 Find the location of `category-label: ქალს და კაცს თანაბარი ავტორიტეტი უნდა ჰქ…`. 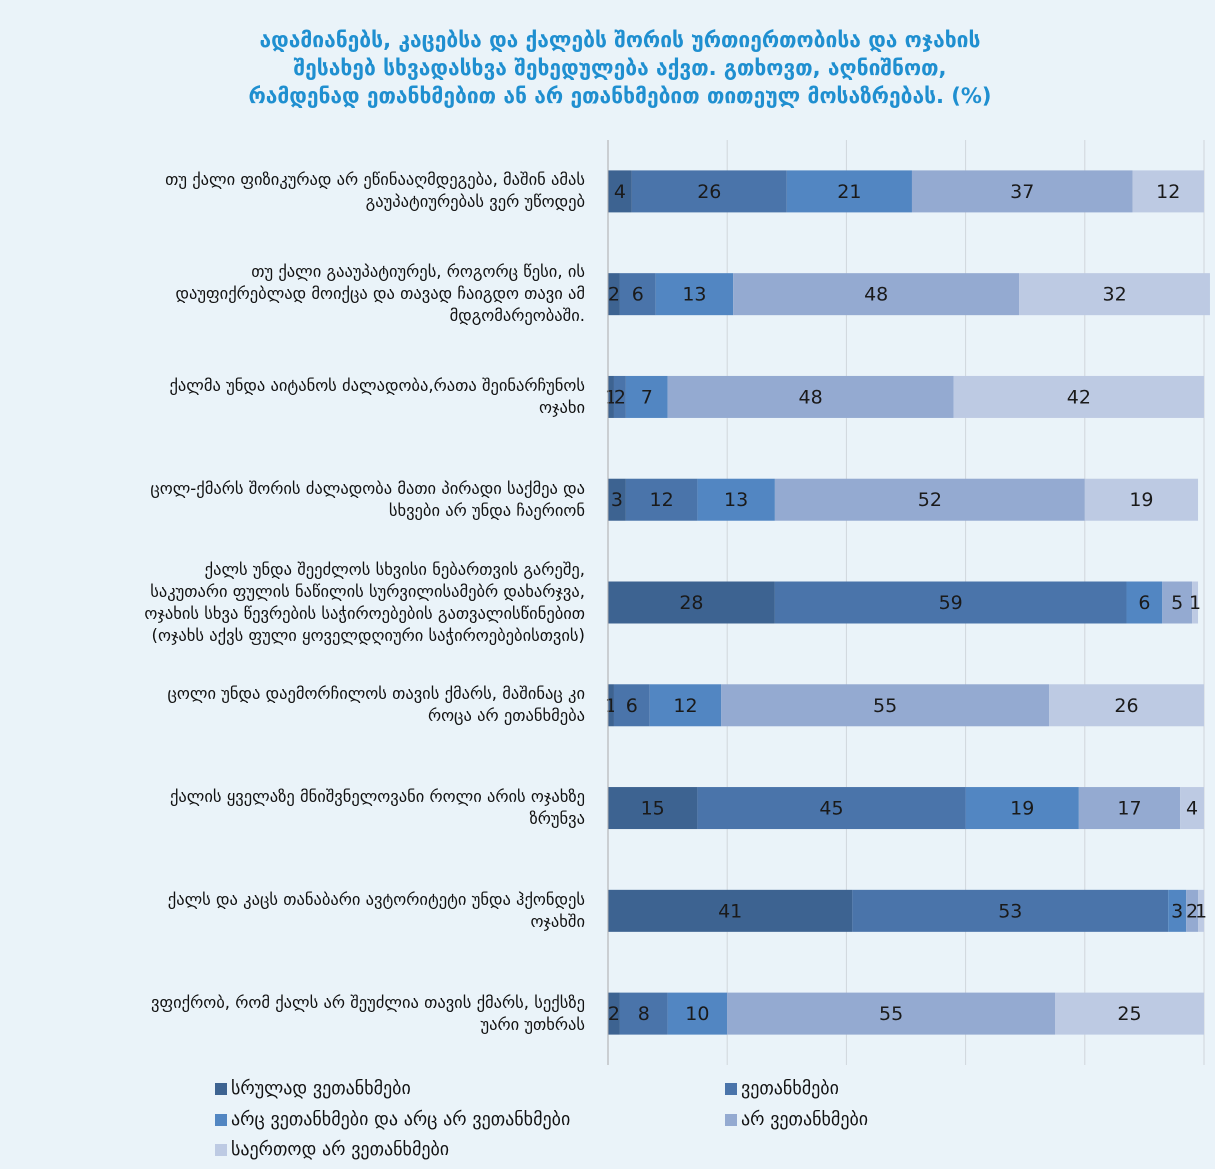

category-label: ქალს და კაცს თანაბარი ავტორიტეტი უნდა ჰქ… is located at coordinates (376, 910).